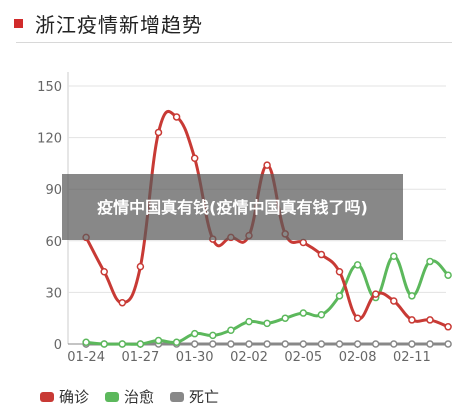 Image resolution: width=466 pixels, height=416 pixels. Describe the element at coordinates (18, 23) in the screenshot. I see `title-marker` at that location.